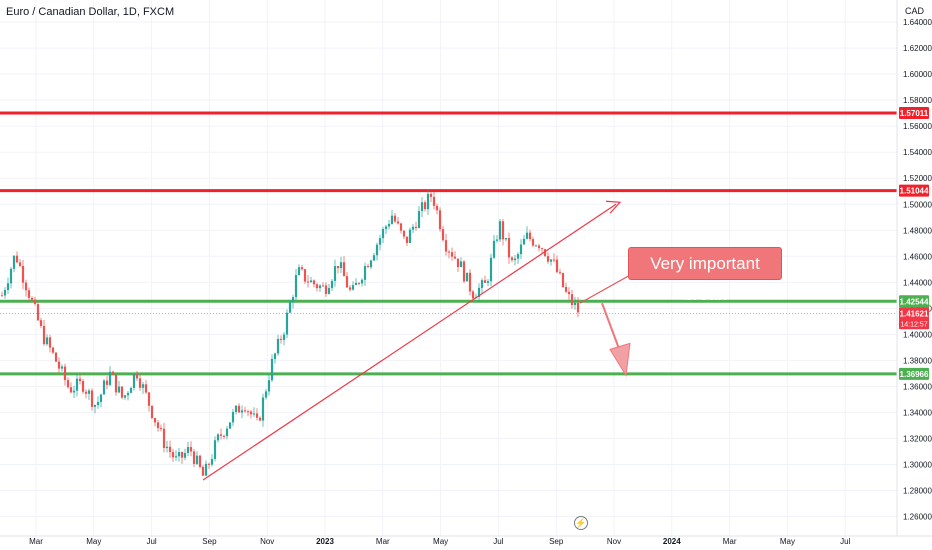 Image resolution: width=932 pixels, height=550 pixels. Describe the element at coordinates (267, 541) in the screenshot. I see `x-tick-label: Nov` at that location.